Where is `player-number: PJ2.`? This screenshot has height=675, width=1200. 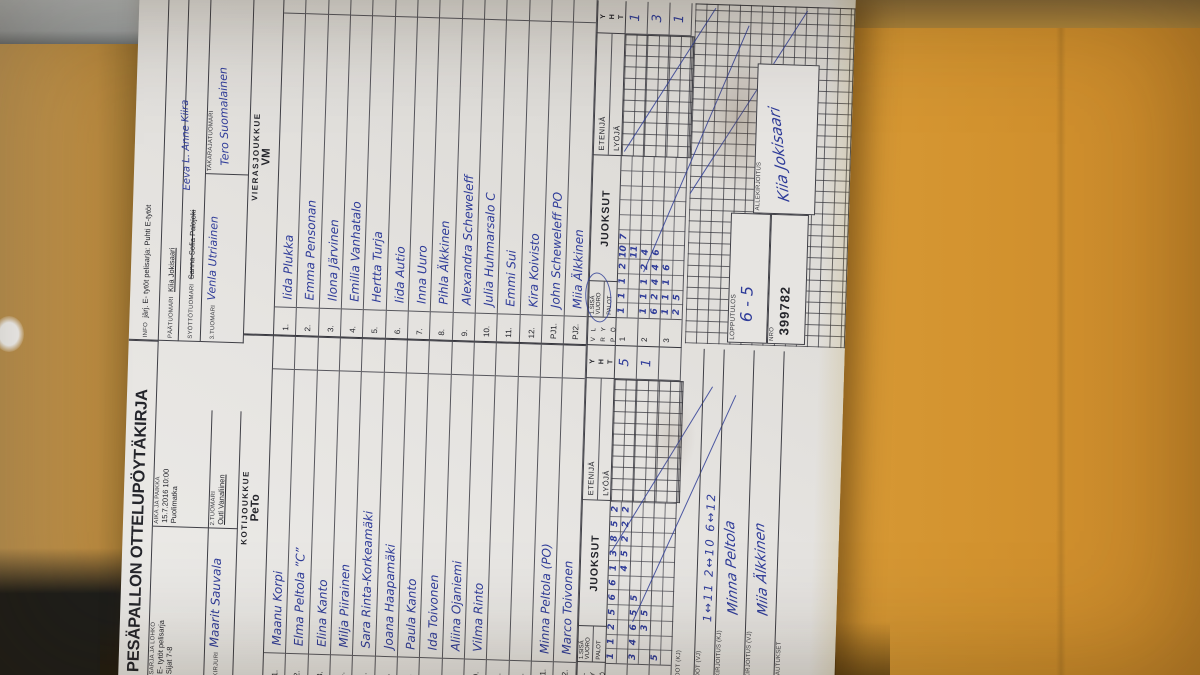 player-number: PJ2. is located at coordinates (564, 668).